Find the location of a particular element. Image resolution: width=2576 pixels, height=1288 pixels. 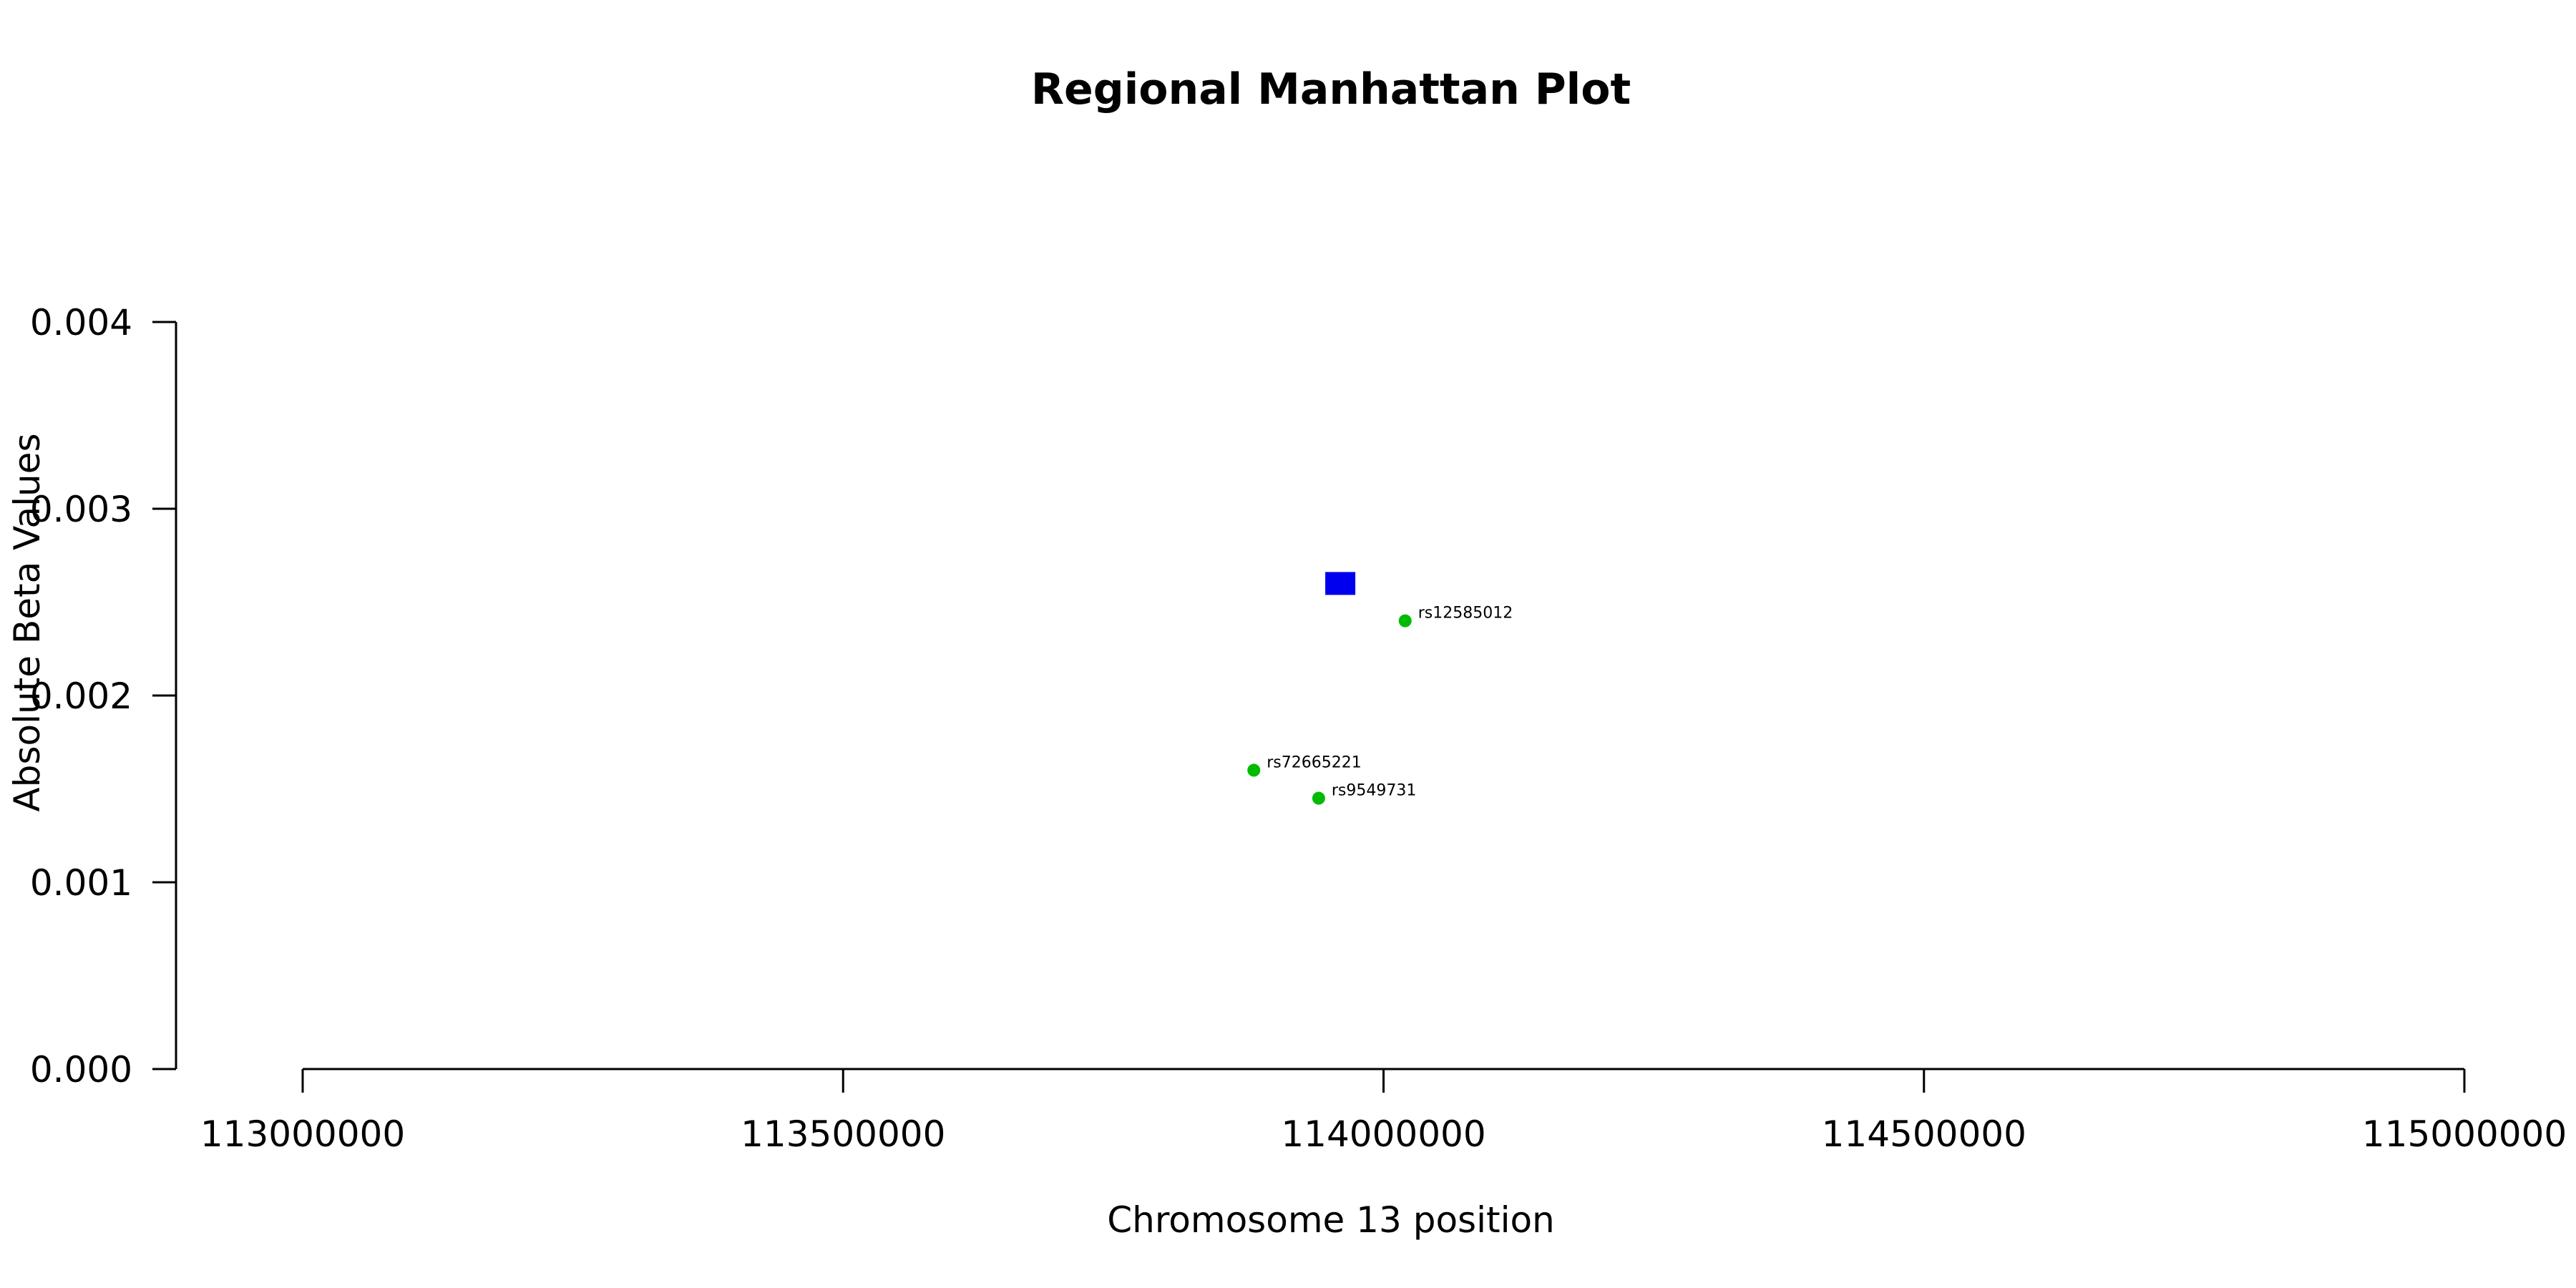

x-axis-label: Chromosome 13 position is located at coordinates (1331, 1220).